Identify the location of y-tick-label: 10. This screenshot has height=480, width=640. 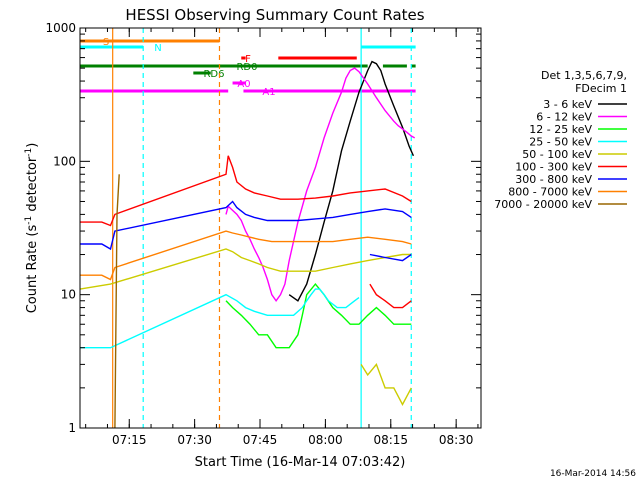
(68, 295).